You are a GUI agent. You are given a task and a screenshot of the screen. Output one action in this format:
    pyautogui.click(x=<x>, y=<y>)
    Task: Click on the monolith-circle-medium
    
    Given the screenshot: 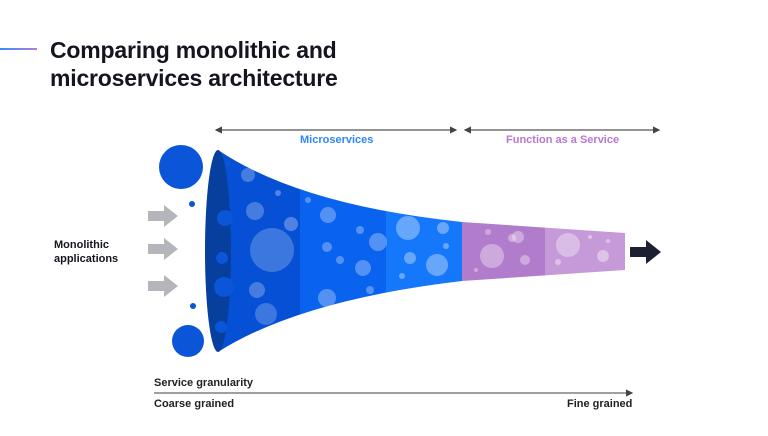 What is the action you would take?
    pyautogui.click(x=188, y=341)
    